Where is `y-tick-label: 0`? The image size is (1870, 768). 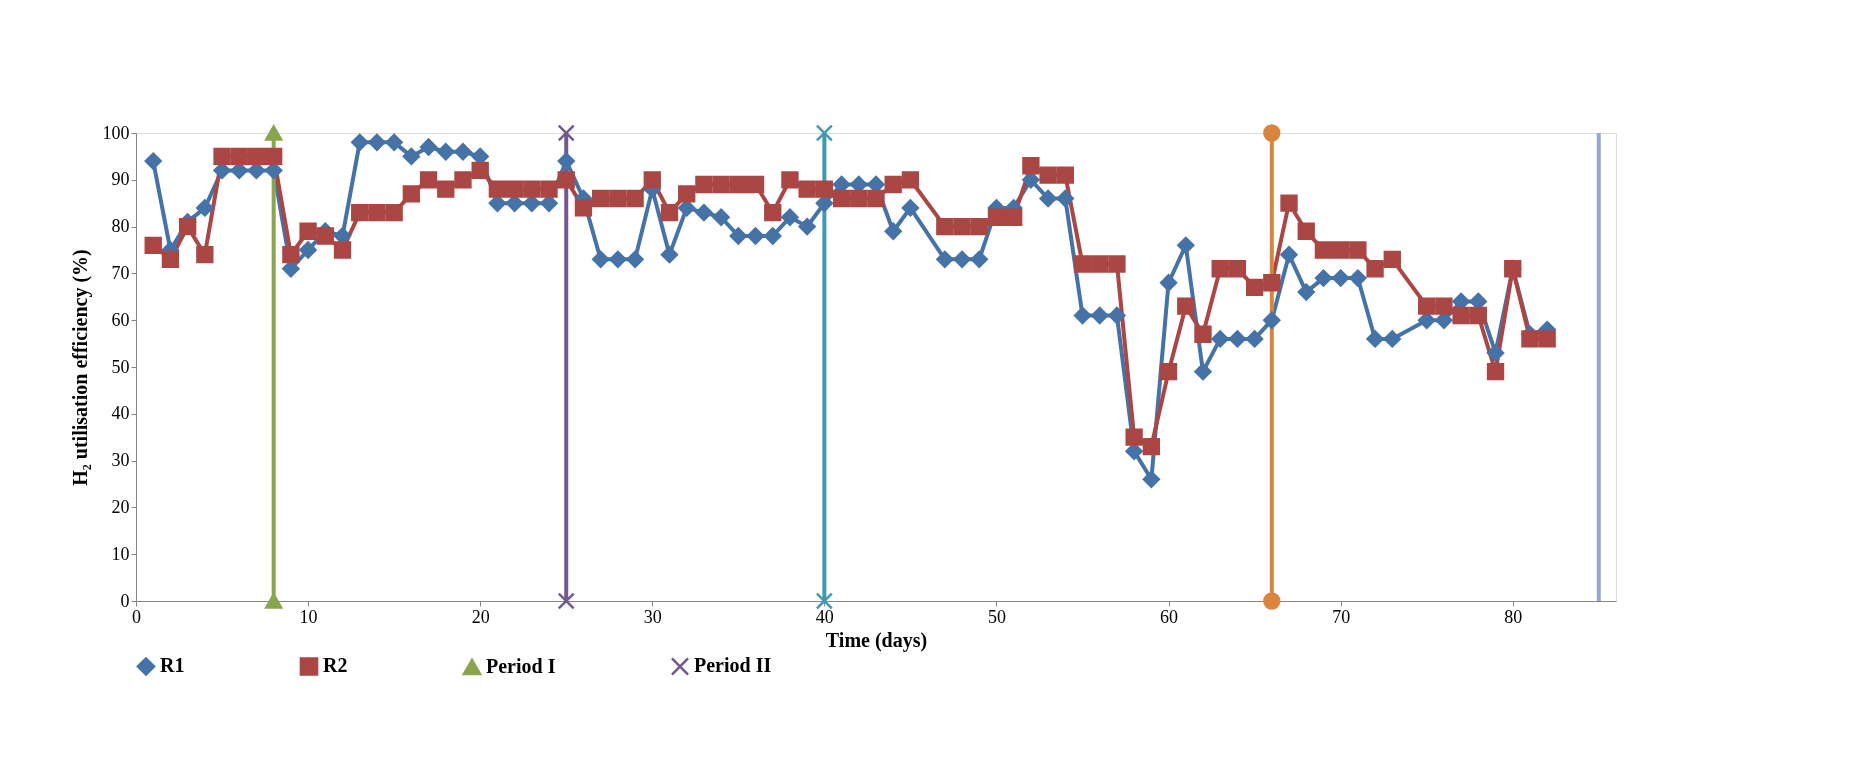 y-tick-label: 0 is located at coordinates (125, 600).